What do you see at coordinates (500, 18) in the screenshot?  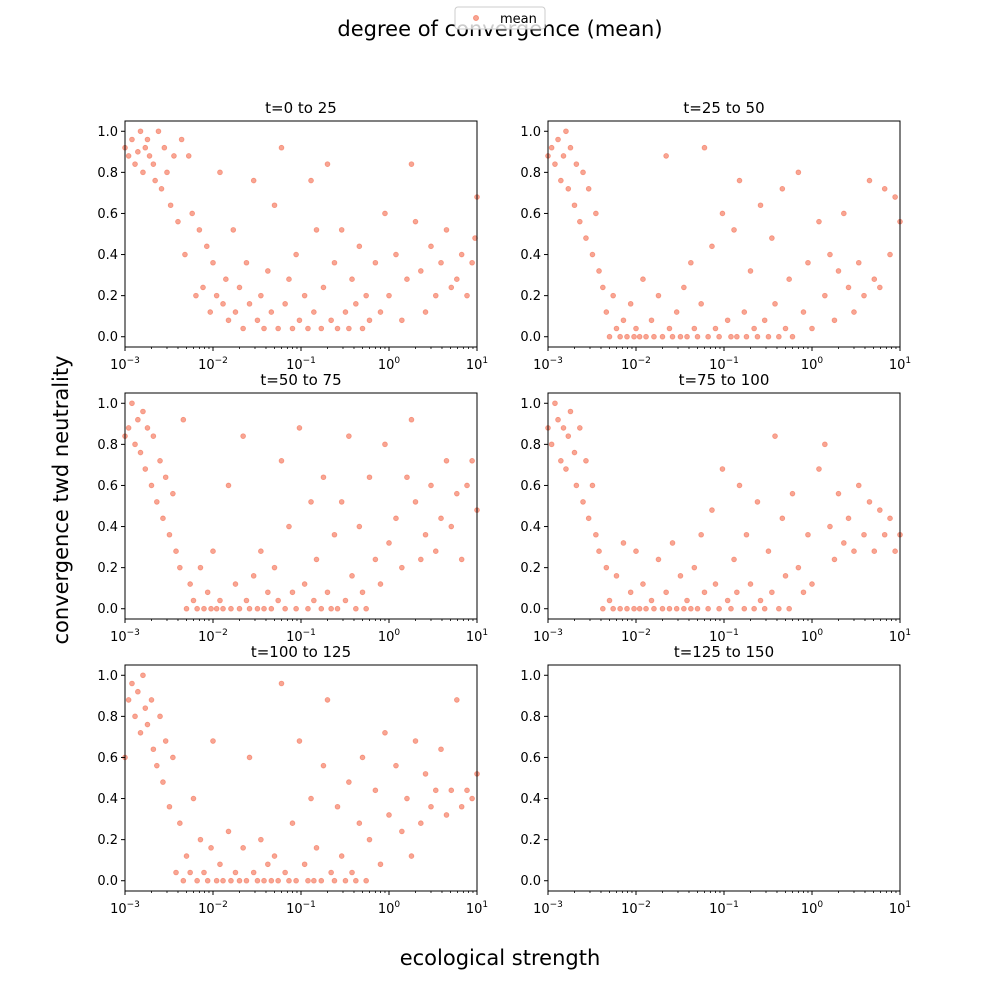 I see `legend-box` at bounding box center [500, 18].